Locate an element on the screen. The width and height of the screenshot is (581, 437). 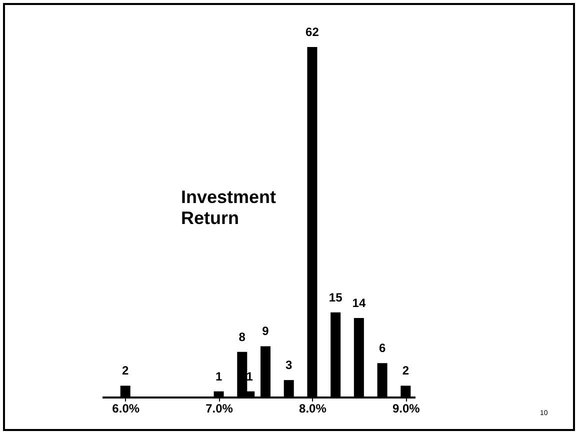
annotation: Investment Return is located at coordinates (228, 207).